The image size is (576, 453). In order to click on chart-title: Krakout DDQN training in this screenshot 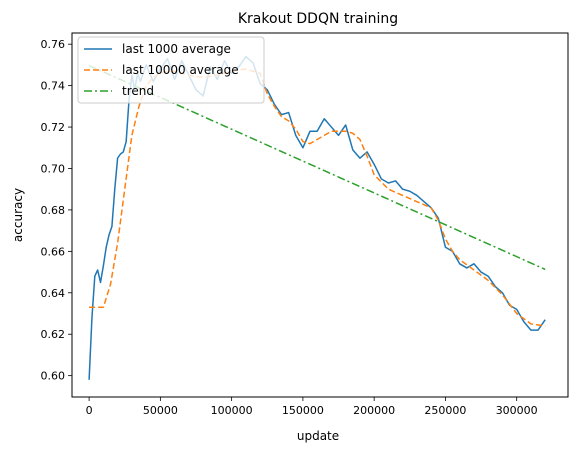, I will do `click(318, 19)`.